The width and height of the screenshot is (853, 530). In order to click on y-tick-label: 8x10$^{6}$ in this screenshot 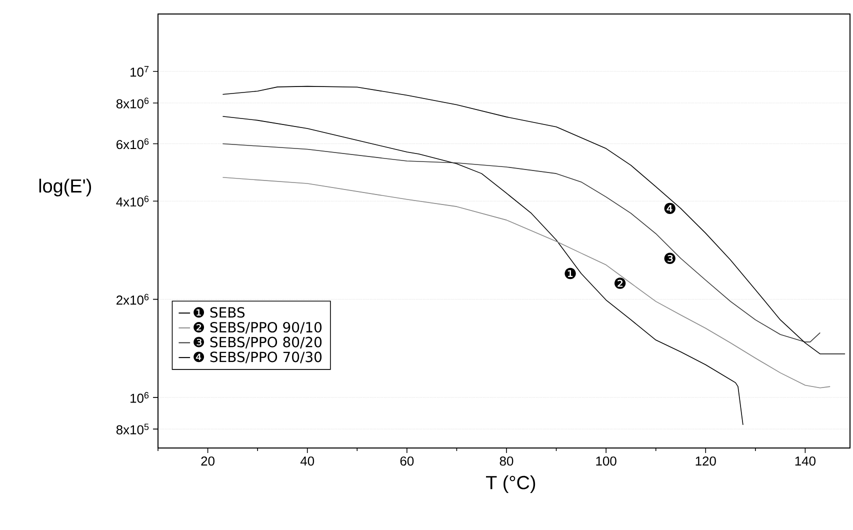, I will do `click(132, 103)`.